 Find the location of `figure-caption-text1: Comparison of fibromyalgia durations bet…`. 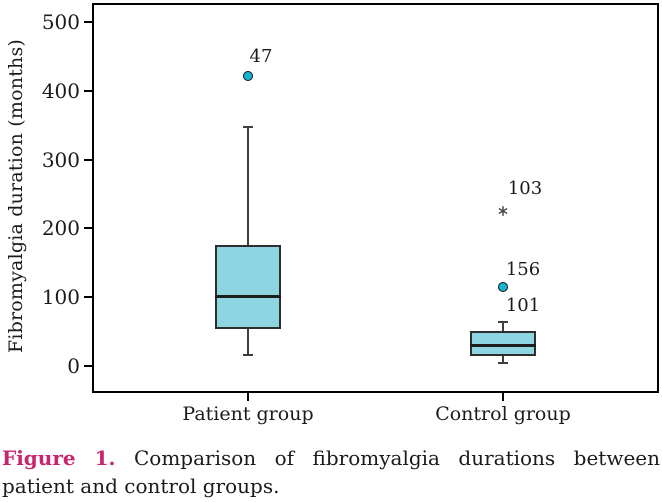

figure-caption-text1: Comparison of fibromyalgia durations bet… is located at coordinates (396, 458).